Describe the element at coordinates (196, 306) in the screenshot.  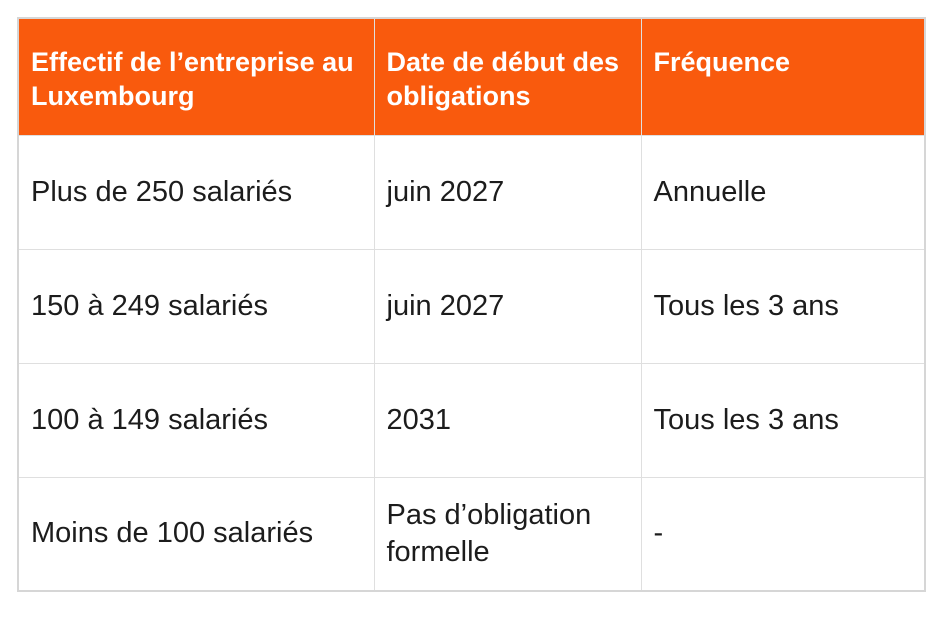
I see `cell-effectif: 150 à 249 salariés` at that location.